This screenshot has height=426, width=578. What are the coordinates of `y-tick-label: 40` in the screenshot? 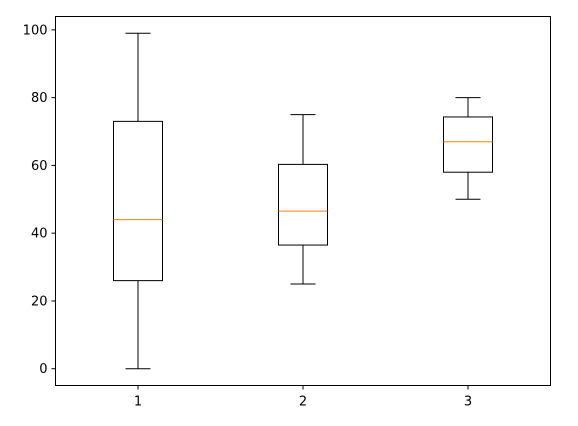 It's located at (39, 234).